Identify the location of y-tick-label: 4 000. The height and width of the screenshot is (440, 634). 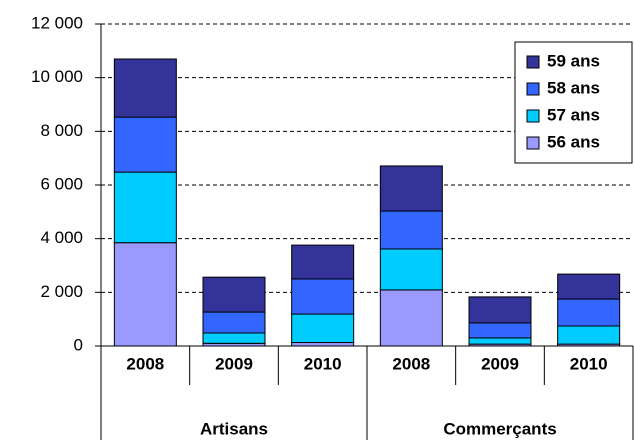
(61, 237).